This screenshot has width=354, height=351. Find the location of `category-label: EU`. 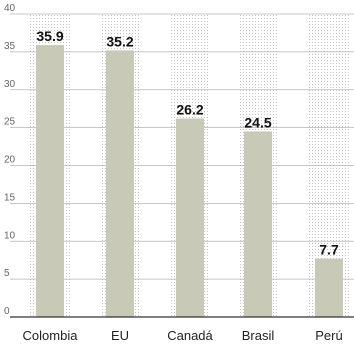

category-label: EU is located at coordinates (120, 335).